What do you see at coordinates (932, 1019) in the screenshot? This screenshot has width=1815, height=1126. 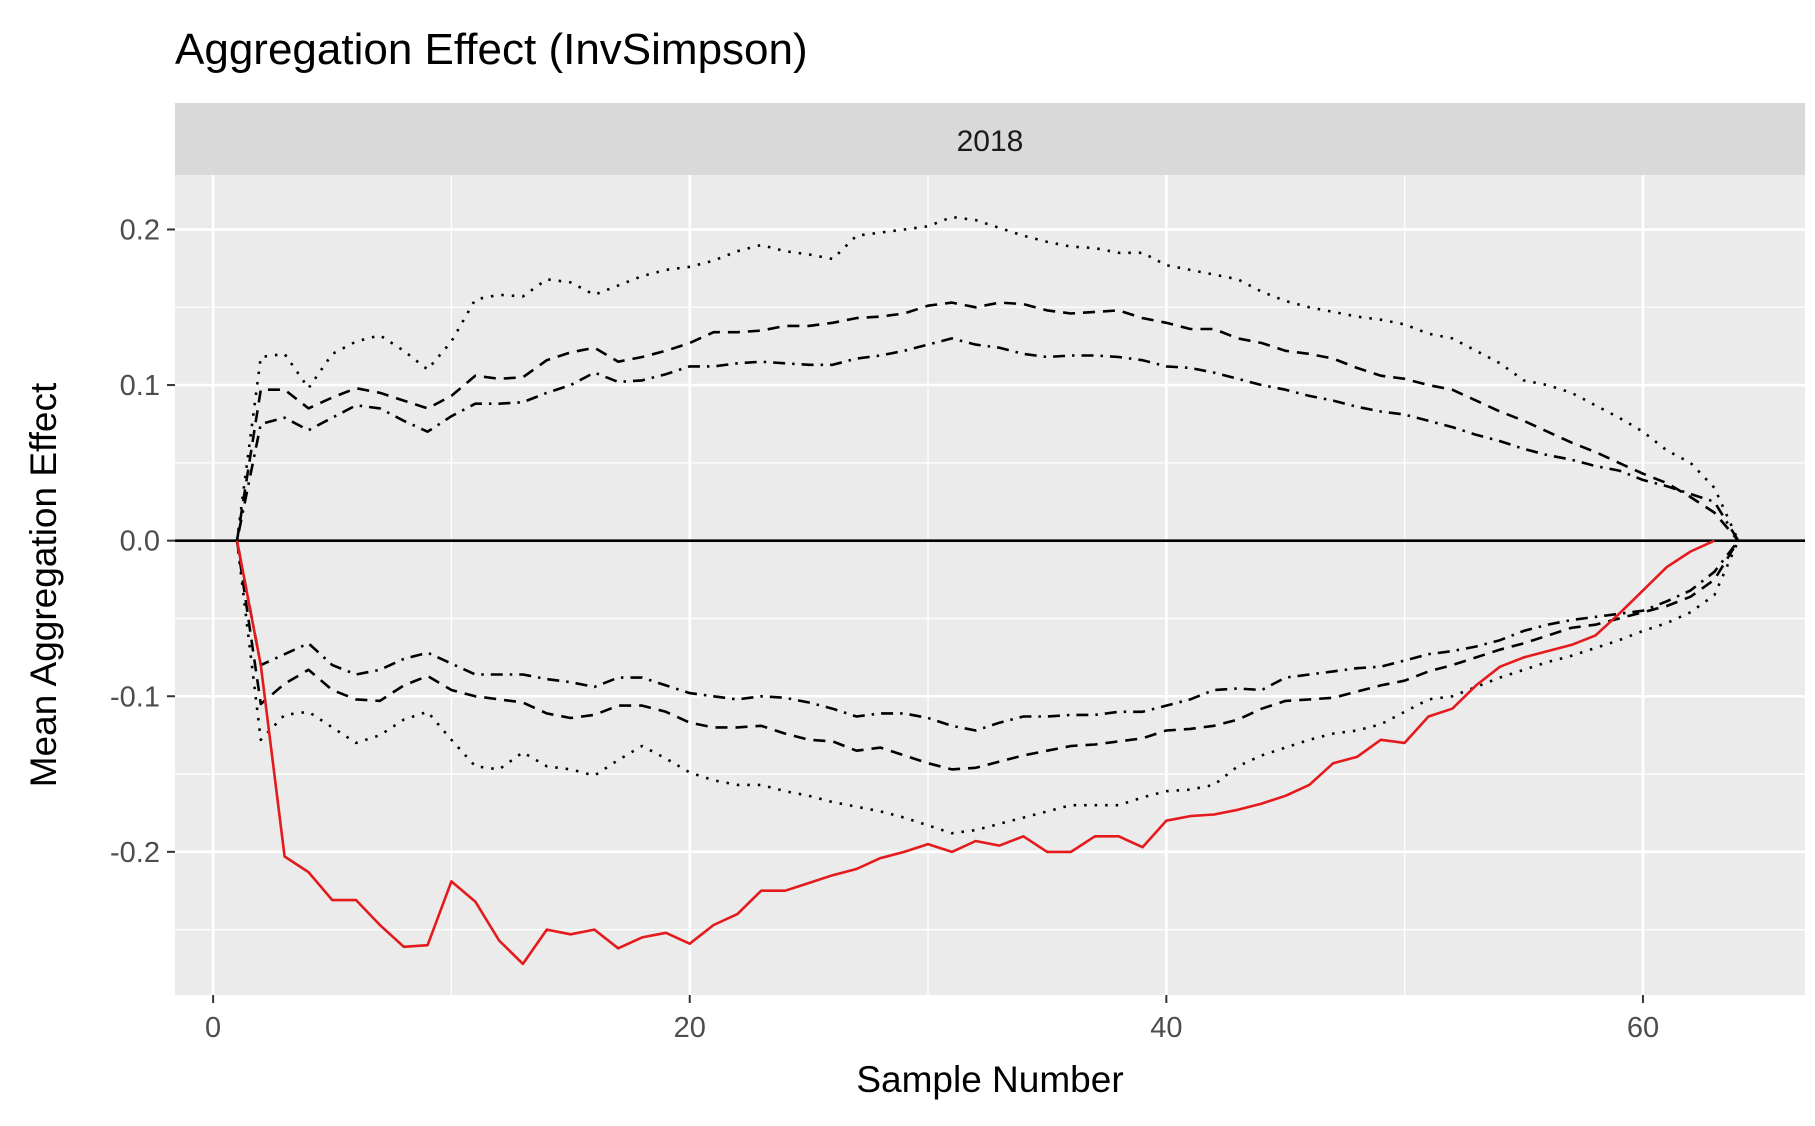 I see `x-axis: 0 20 40 60` at bounding box center [932, 1019].